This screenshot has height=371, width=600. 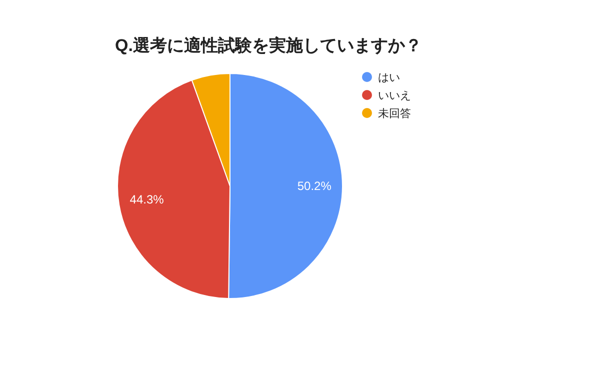 What do you see at coordinates (147, 199) in the screenshot?
I see `data-label: 44.3%` at bounding box center [147, 199].